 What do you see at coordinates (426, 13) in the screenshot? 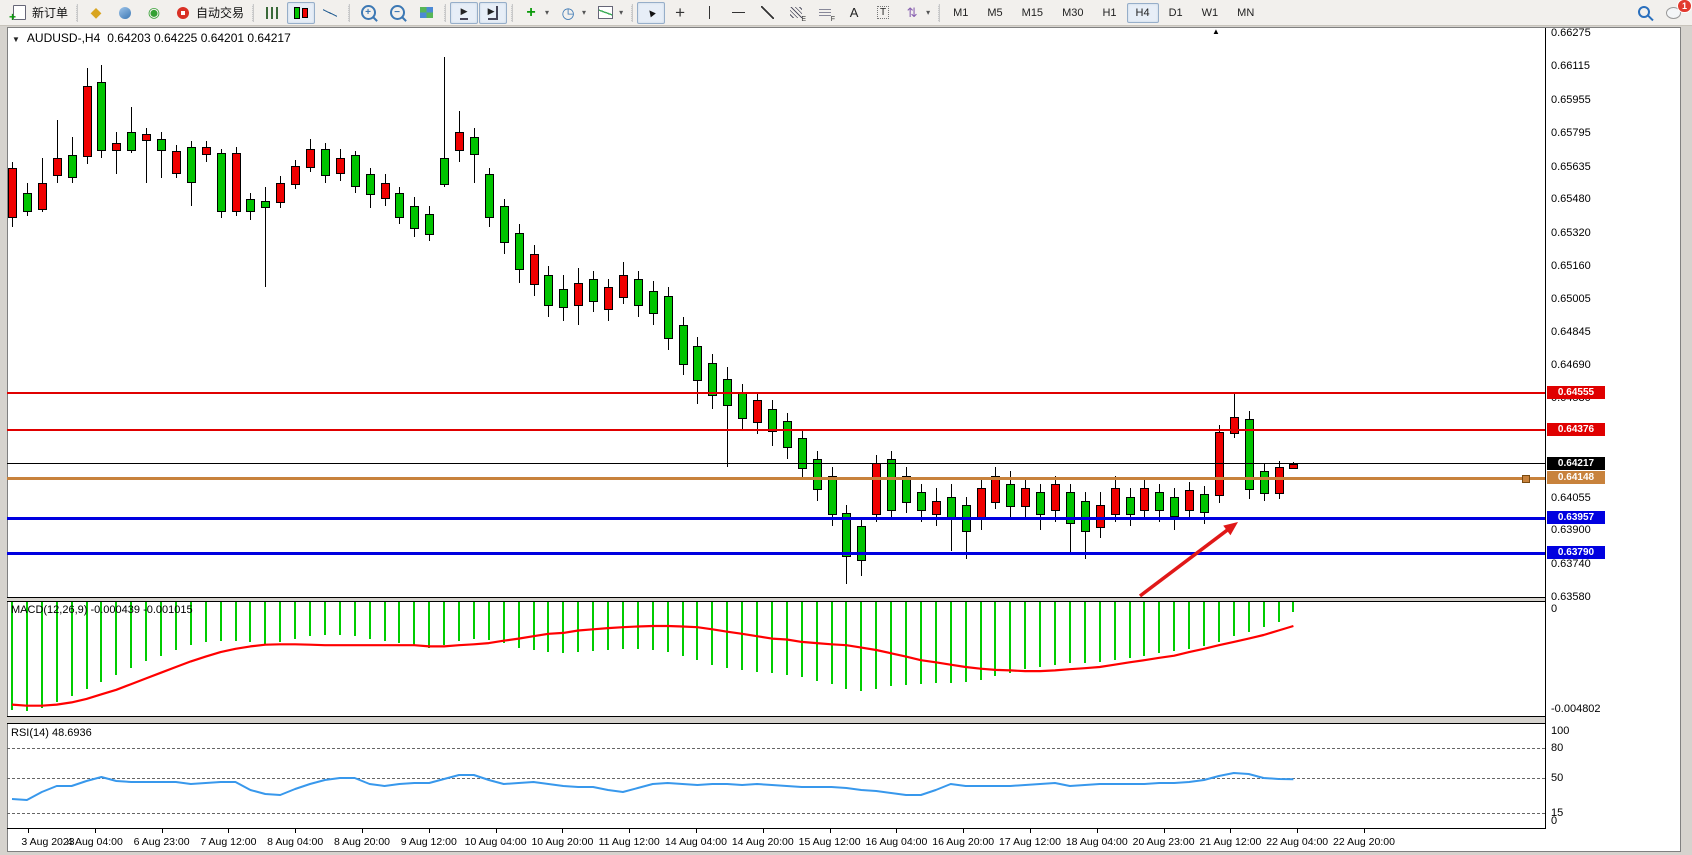
I see `tile-windows-button` at bounding box center [426, 13].